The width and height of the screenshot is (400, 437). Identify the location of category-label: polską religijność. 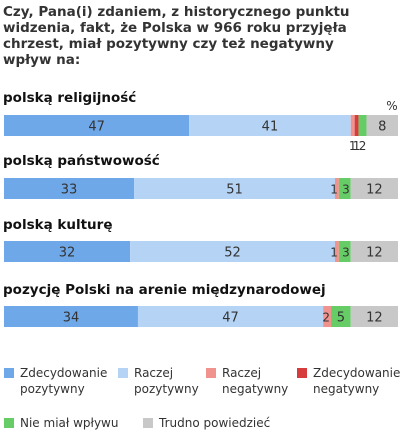
(69, 98).